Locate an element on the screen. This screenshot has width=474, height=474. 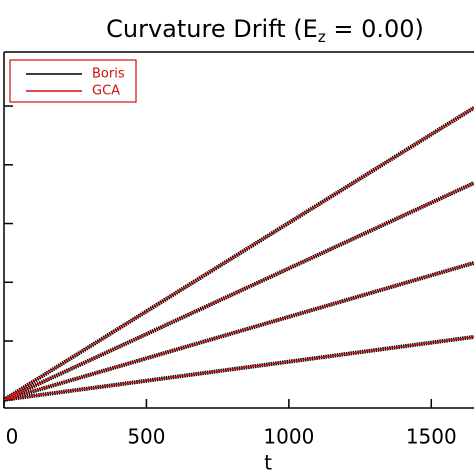
legend-box is located at coordinates (73, 81).